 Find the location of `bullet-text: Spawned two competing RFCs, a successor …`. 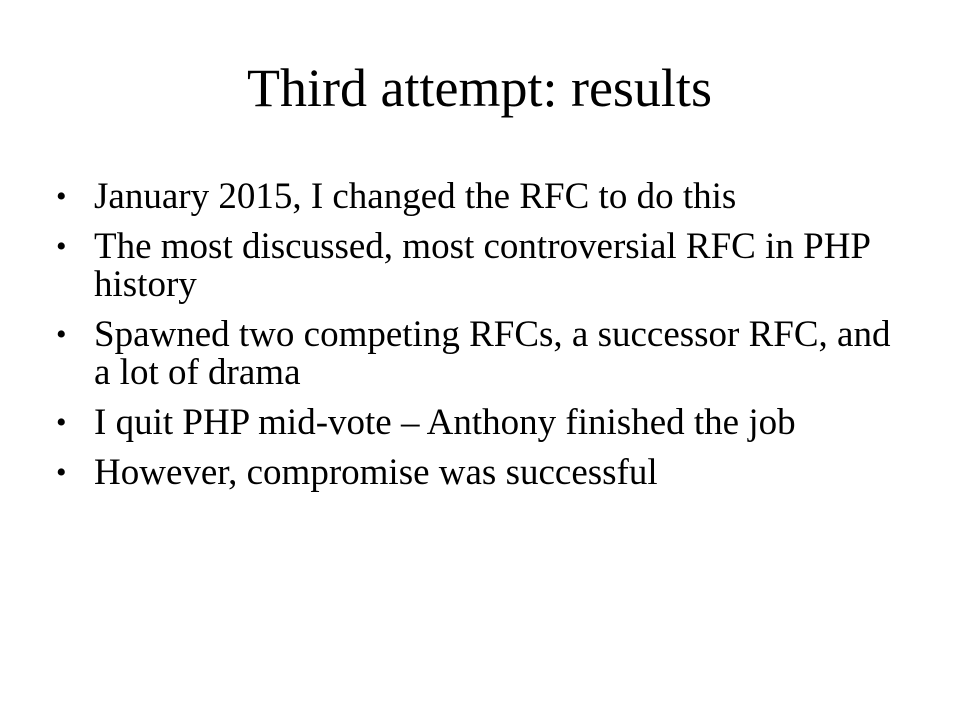

bullet-text: Spawned two competing RFCs, a successor … is located at coordinates (492, 353).